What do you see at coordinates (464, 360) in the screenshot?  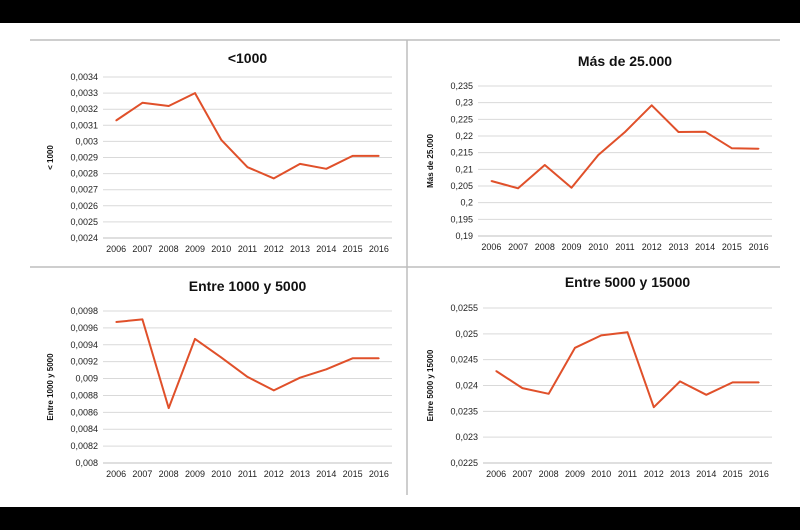 I see `y-tick-label: 0,0245` at bounding box center [464, 360].